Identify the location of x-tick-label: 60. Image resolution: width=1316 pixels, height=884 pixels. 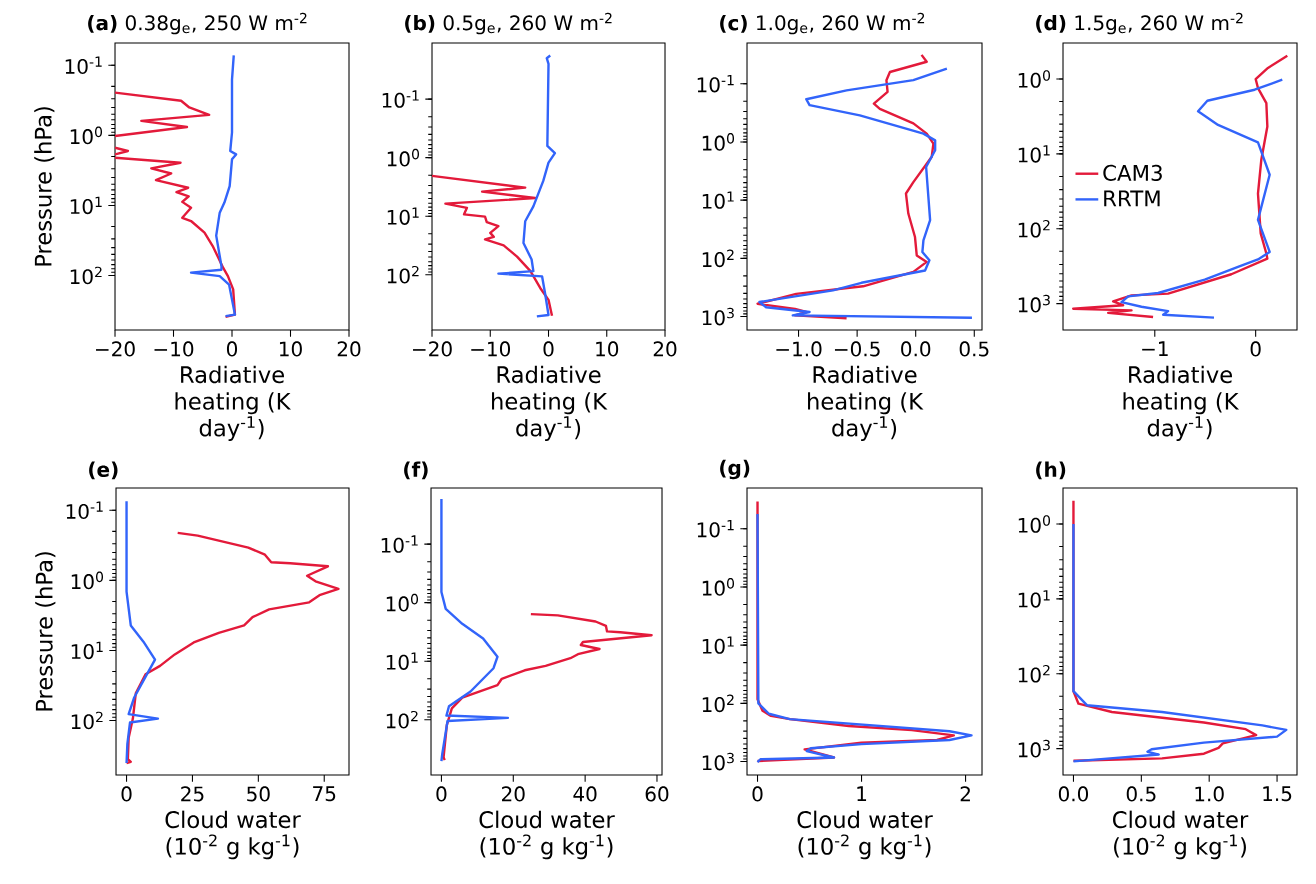
(657, 794).